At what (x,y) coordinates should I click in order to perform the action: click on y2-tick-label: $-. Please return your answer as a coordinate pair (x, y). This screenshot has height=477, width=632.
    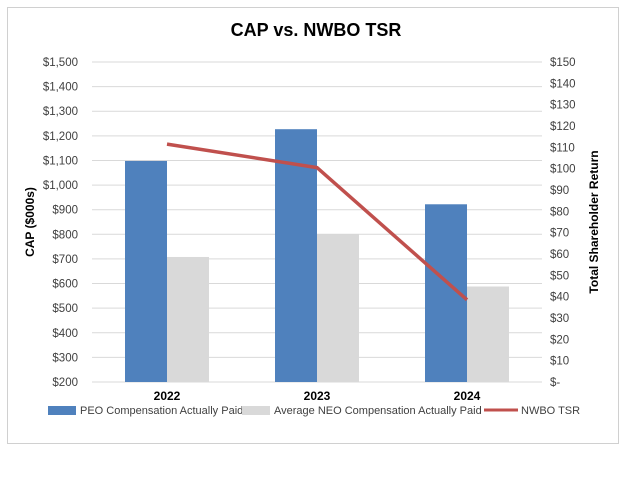
    Looking at the image, I should click on (555, 383).